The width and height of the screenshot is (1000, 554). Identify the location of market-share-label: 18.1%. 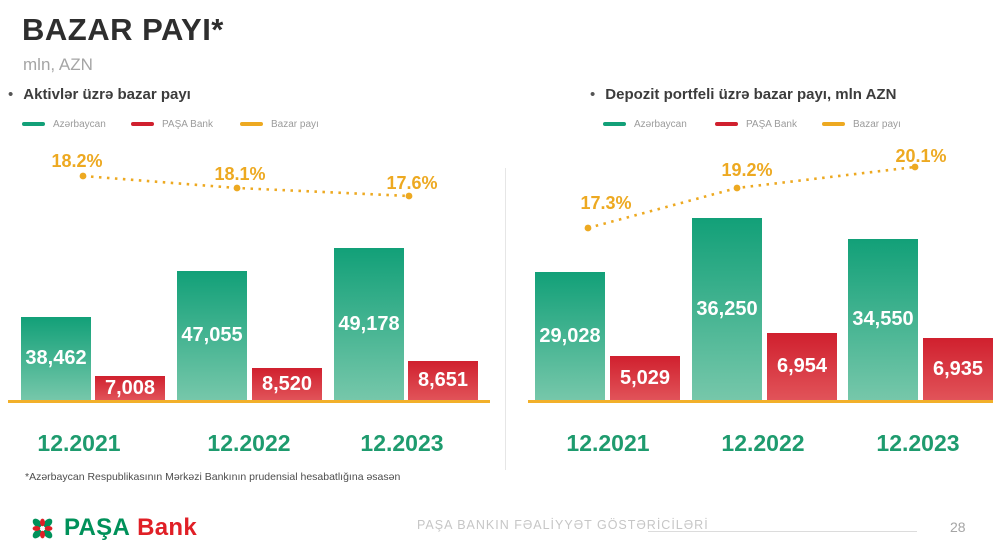
(240, 174).